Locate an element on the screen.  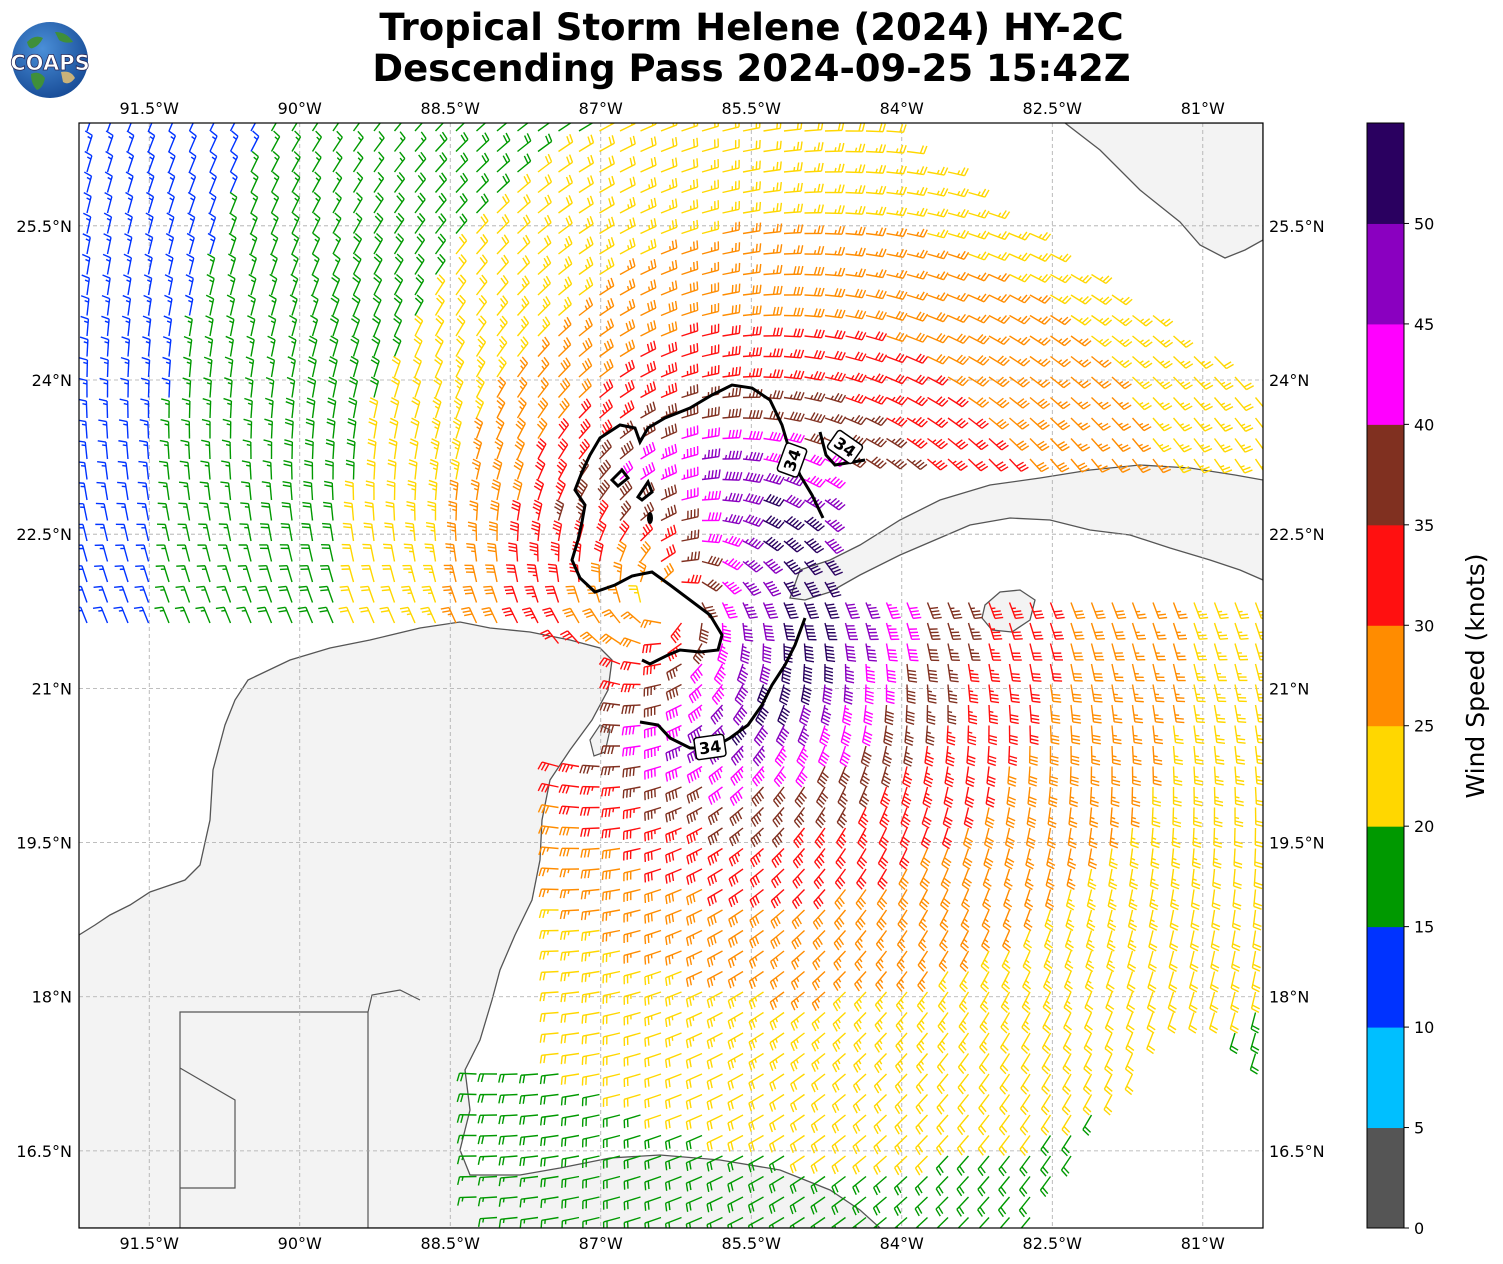
lon-tick-label-bottom: 81°W is located at coordinates (1203, 1243).